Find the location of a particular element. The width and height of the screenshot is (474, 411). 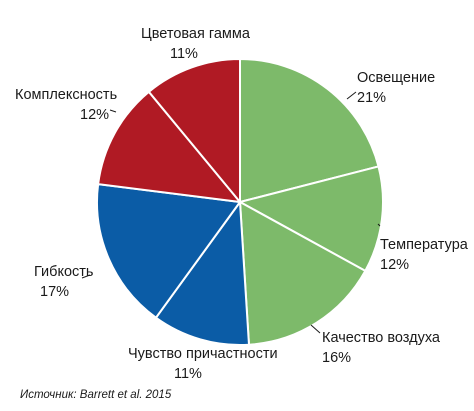

slice-name-label: Комплексность is located at coordinates (66, 95).